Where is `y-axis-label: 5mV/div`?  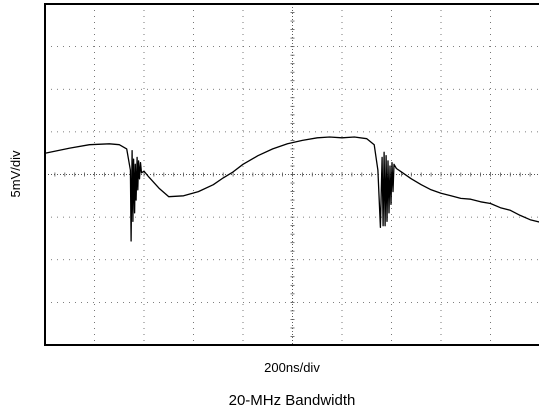
y-axis-label: 5mV/div is located at coordinates (15, 173).